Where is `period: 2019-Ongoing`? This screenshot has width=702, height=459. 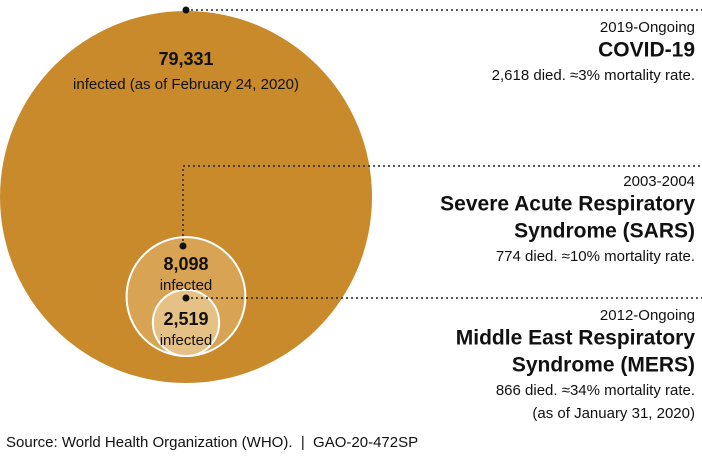 period: 2019-Ongoing is located at coordinates (647, 27).